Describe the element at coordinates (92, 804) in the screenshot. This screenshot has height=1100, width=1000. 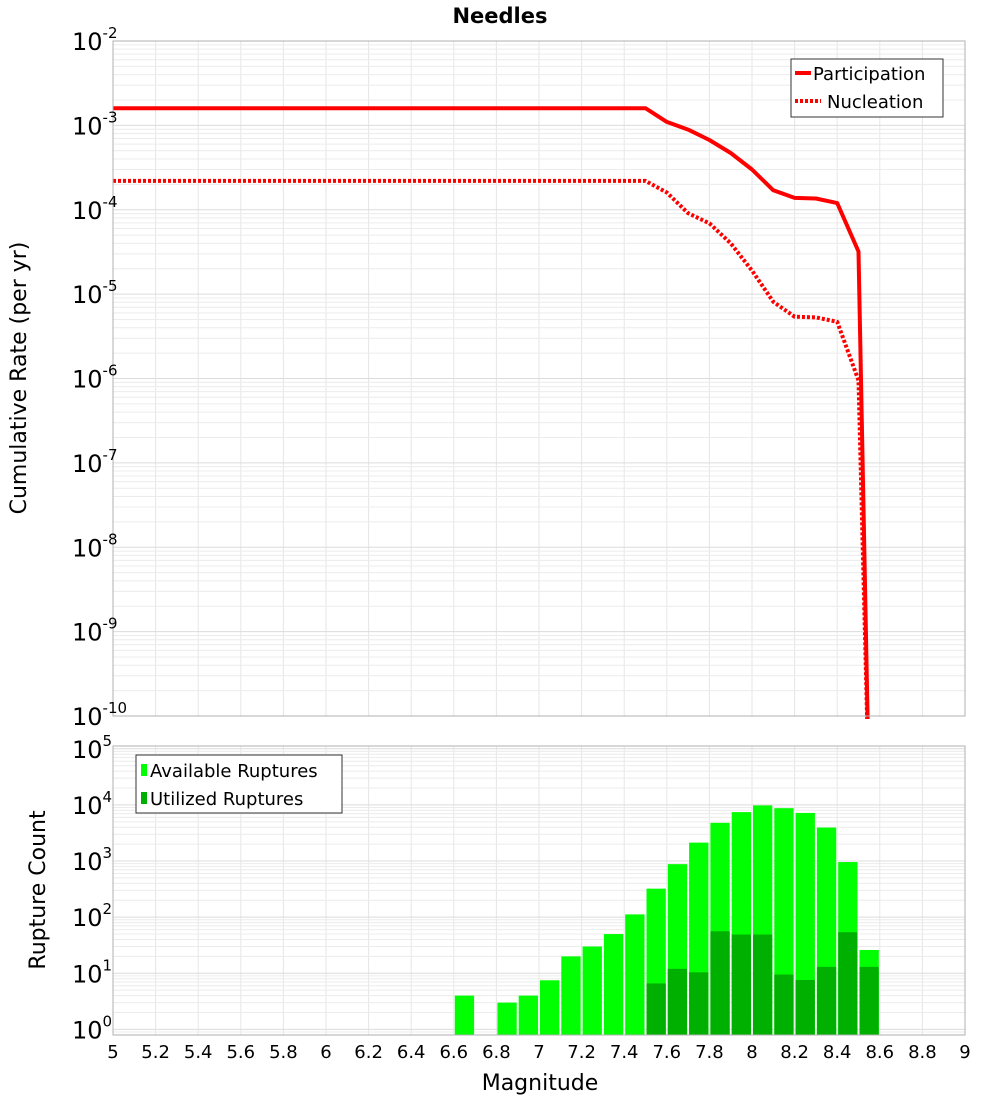
I see `y-tick-label: 10⁴` at that location.